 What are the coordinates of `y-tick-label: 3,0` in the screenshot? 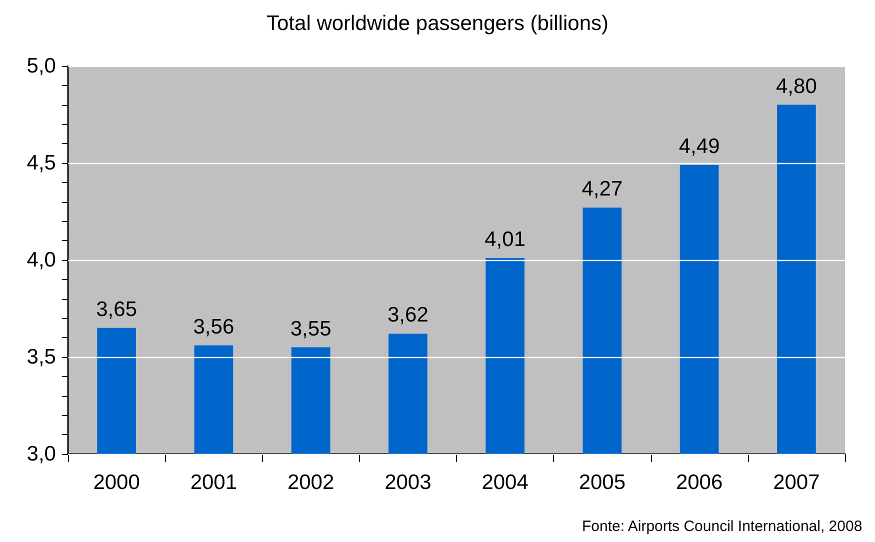 It's located at (41, 454).